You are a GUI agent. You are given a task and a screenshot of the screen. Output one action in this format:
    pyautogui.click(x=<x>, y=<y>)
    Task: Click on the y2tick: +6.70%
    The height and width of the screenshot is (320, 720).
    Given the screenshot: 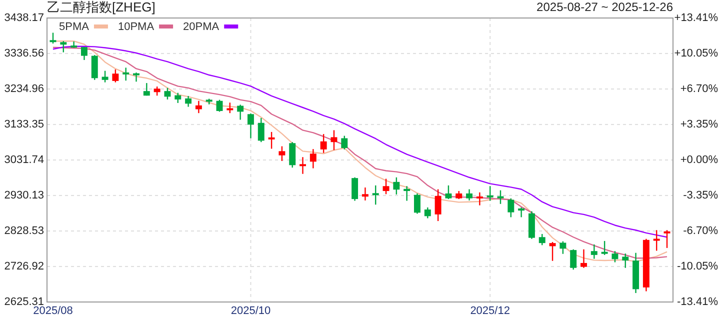 What is the action you would take?
    pyautogui.click(x=699, y=88)
    